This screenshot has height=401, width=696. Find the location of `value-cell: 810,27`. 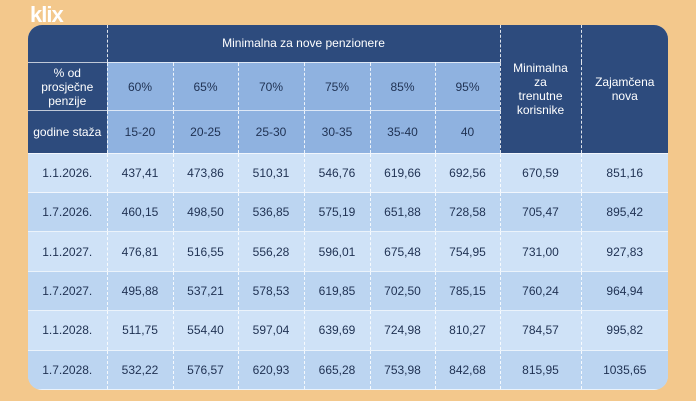

value-cell: 810,27 is located at coordinates (467, 330).